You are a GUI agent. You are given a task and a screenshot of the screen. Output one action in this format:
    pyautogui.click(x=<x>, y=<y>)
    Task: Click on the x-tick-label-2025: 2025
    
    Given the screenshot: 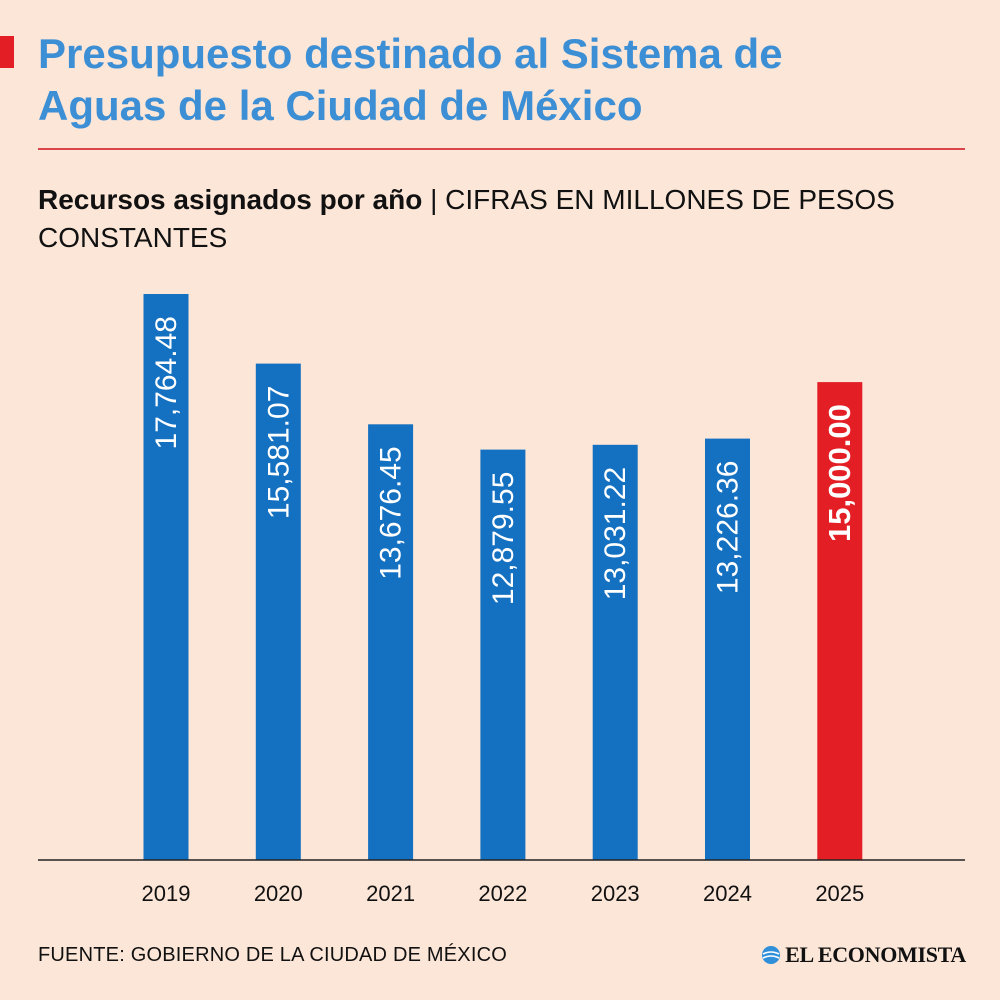 What is the action you would take?
    pyautogui.click(x=839, y=893)
    